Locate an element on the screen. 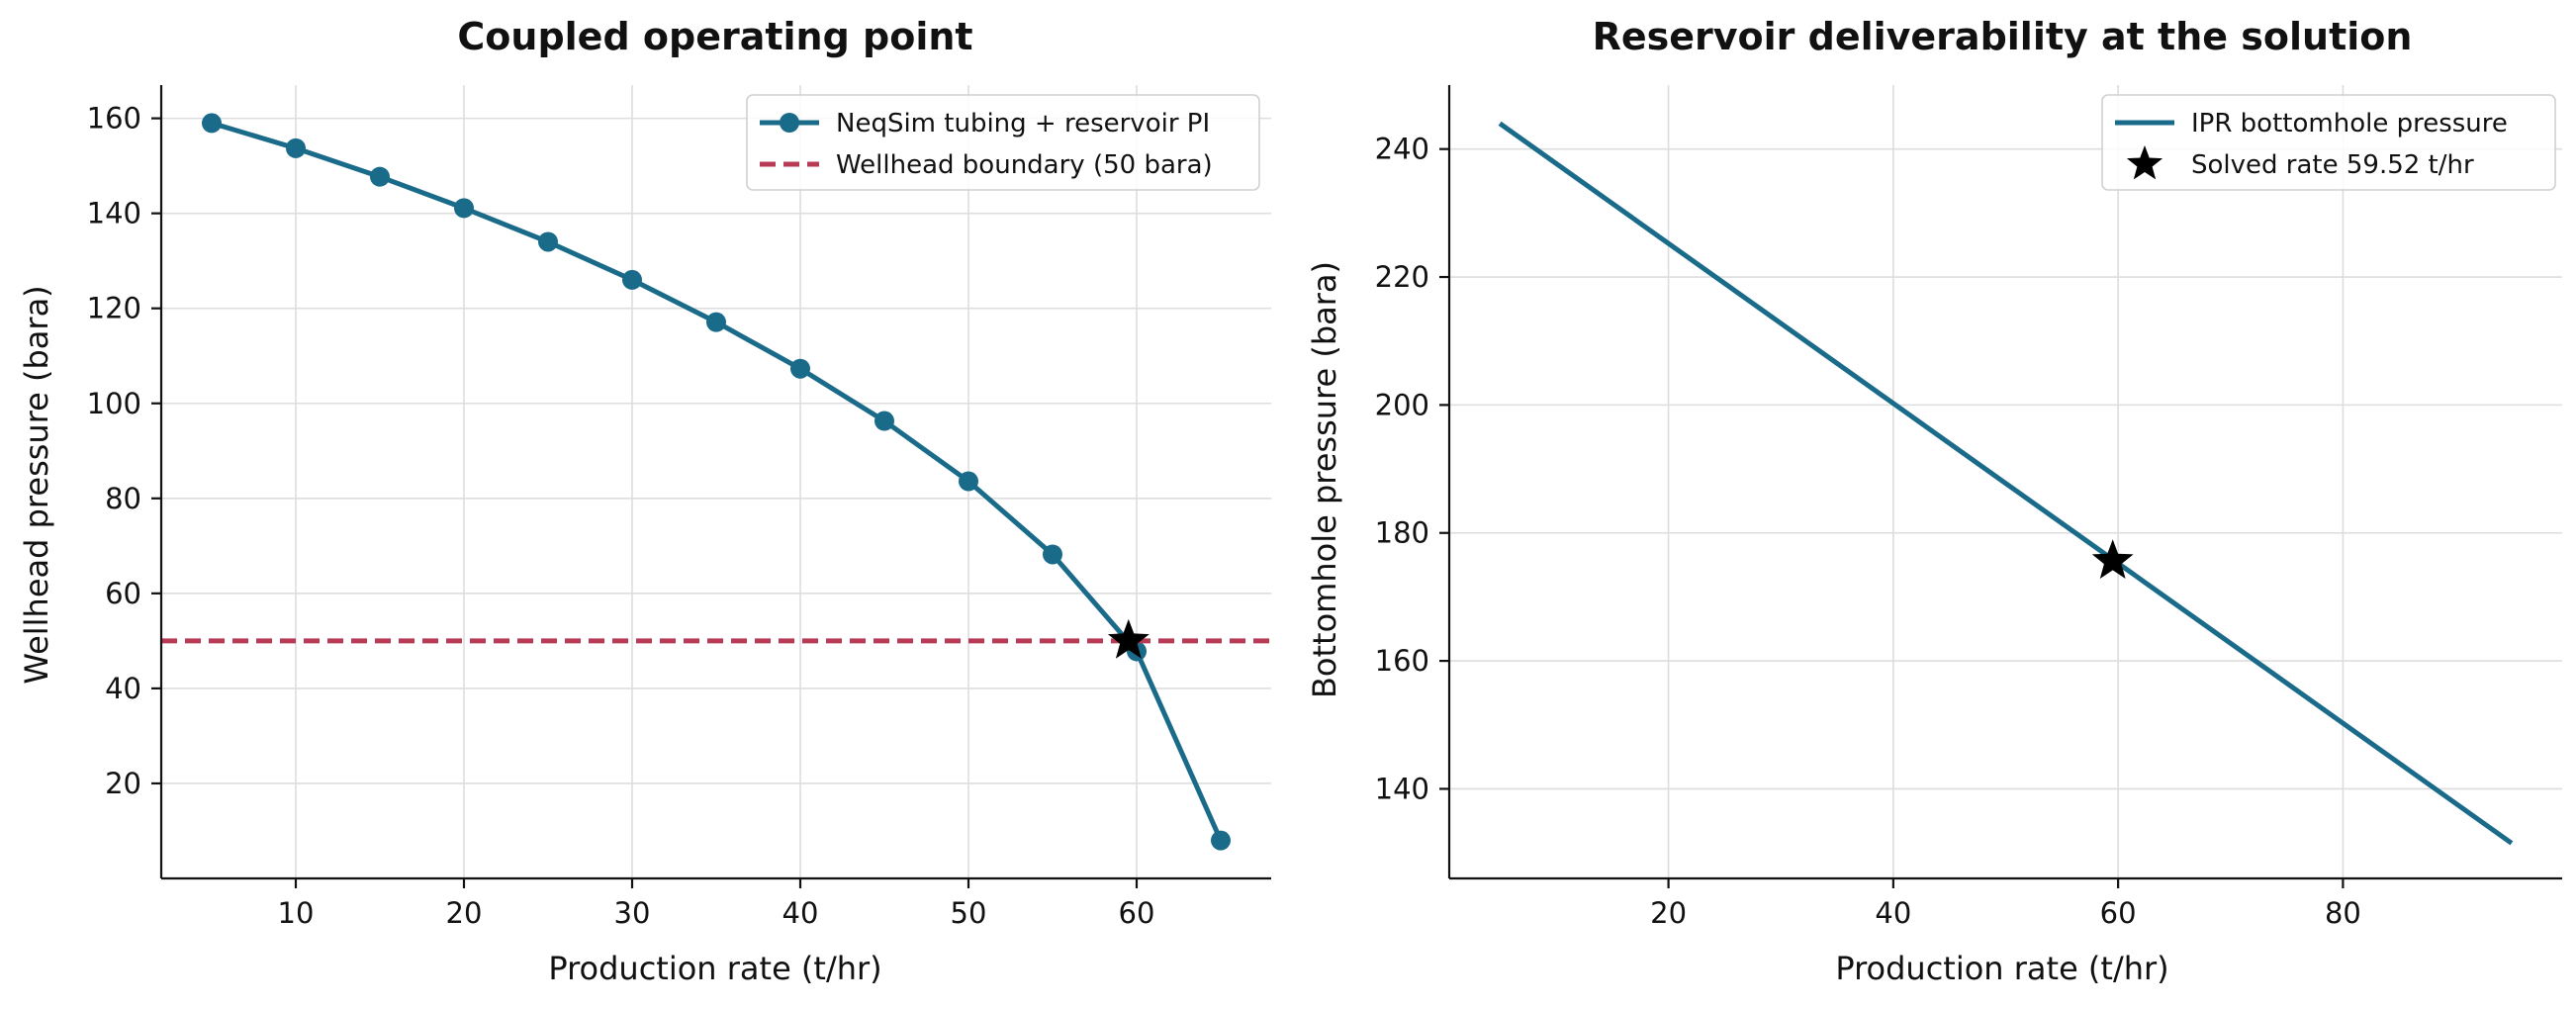  right-legend-frame is located at coordinates (2329, 142).